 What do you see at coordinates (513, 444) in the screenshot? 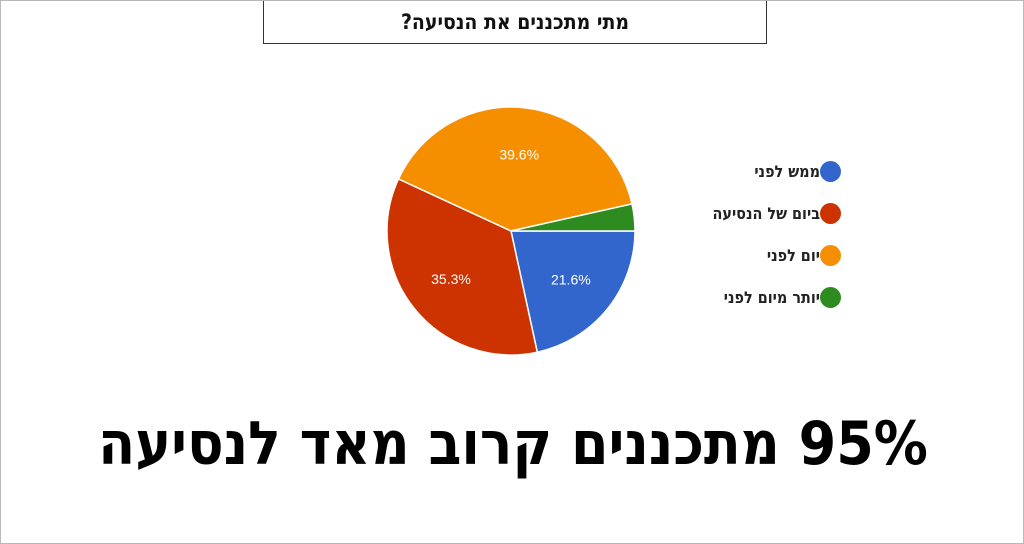
I see `headline: 95% מתכננים קרוב מאד לנסיעה` at bounding box center [513, 444].